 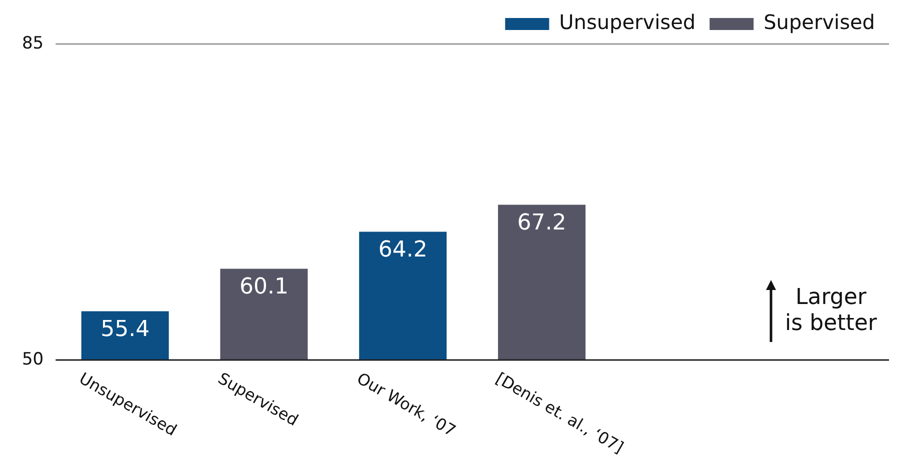 What do you see at coordinates (33, 43) in the screenshot?
I see `y-tick-label: 85` at bounding box center [33, 43].